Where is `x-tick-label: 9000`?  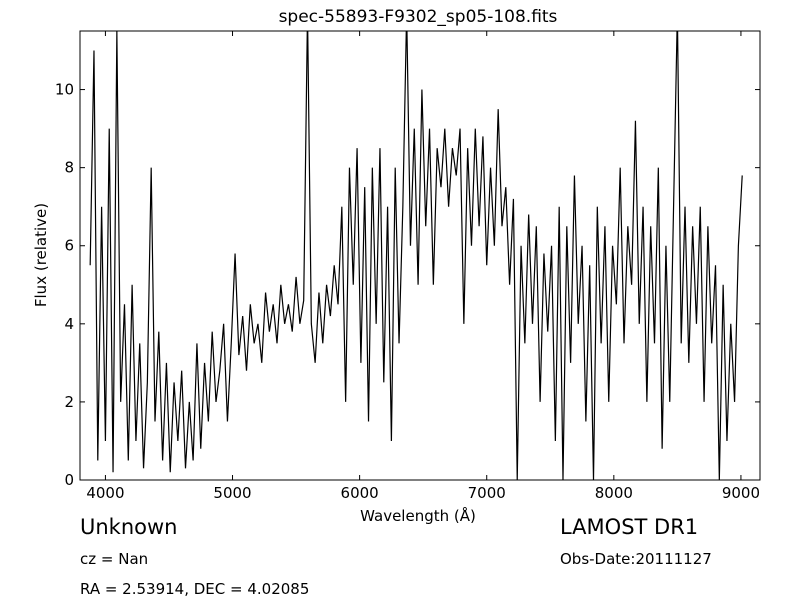 x-tick-label: 9000 is located at coordinates (741, 493).